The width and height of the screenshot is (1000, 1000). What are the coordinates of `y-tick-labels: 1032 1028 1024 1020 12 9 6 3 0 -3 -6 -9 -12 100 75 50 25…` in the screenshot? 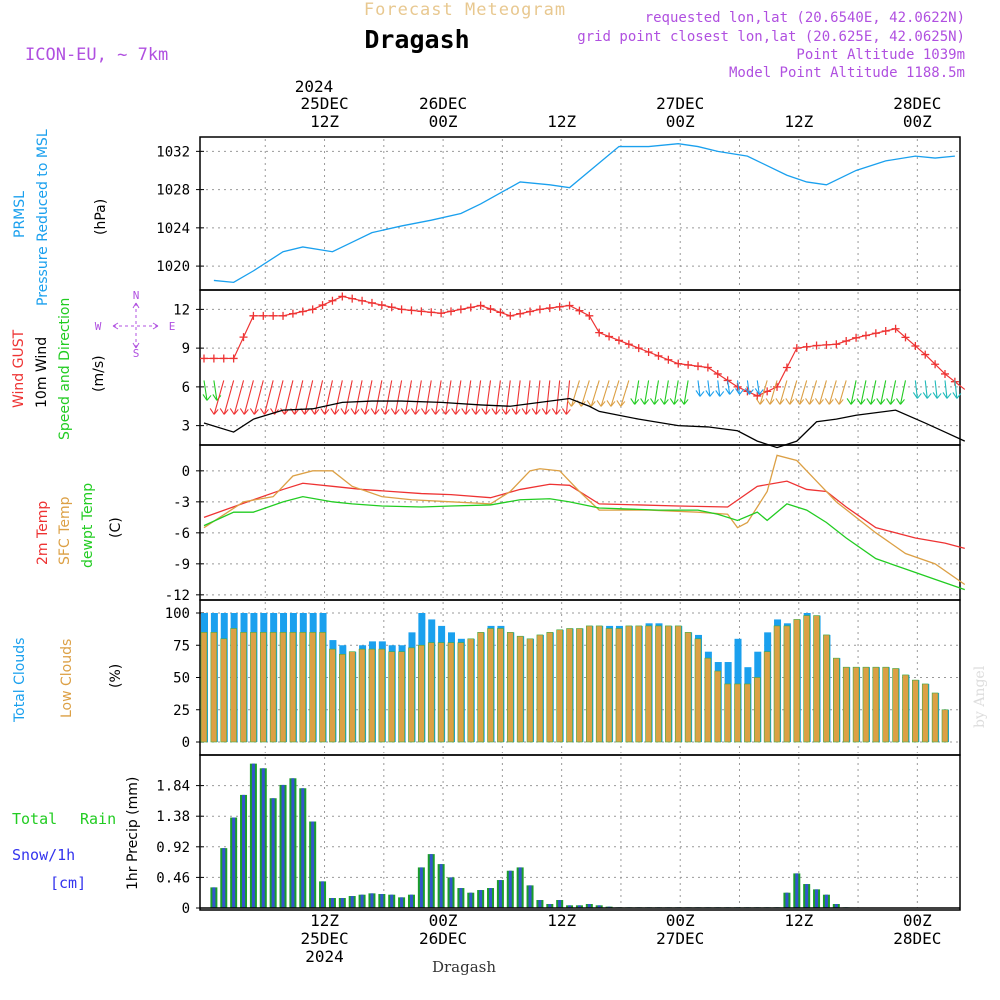 It's located at (173, 530).